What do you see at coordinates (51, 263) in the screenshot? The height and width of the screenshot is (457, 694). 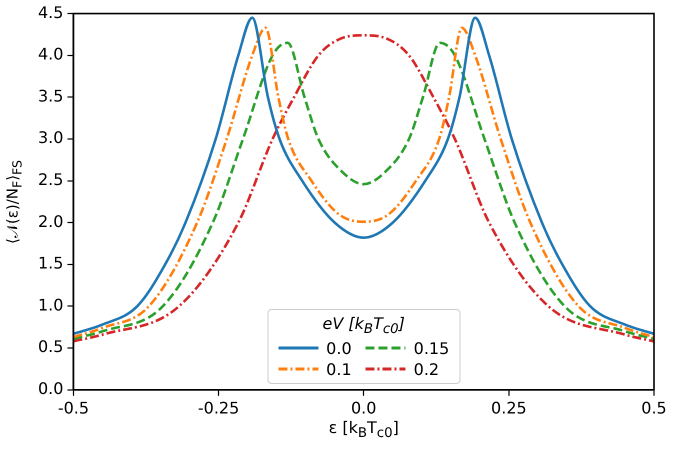 I see `y-tick-label: 1.5` at bounding box center [51, 263].